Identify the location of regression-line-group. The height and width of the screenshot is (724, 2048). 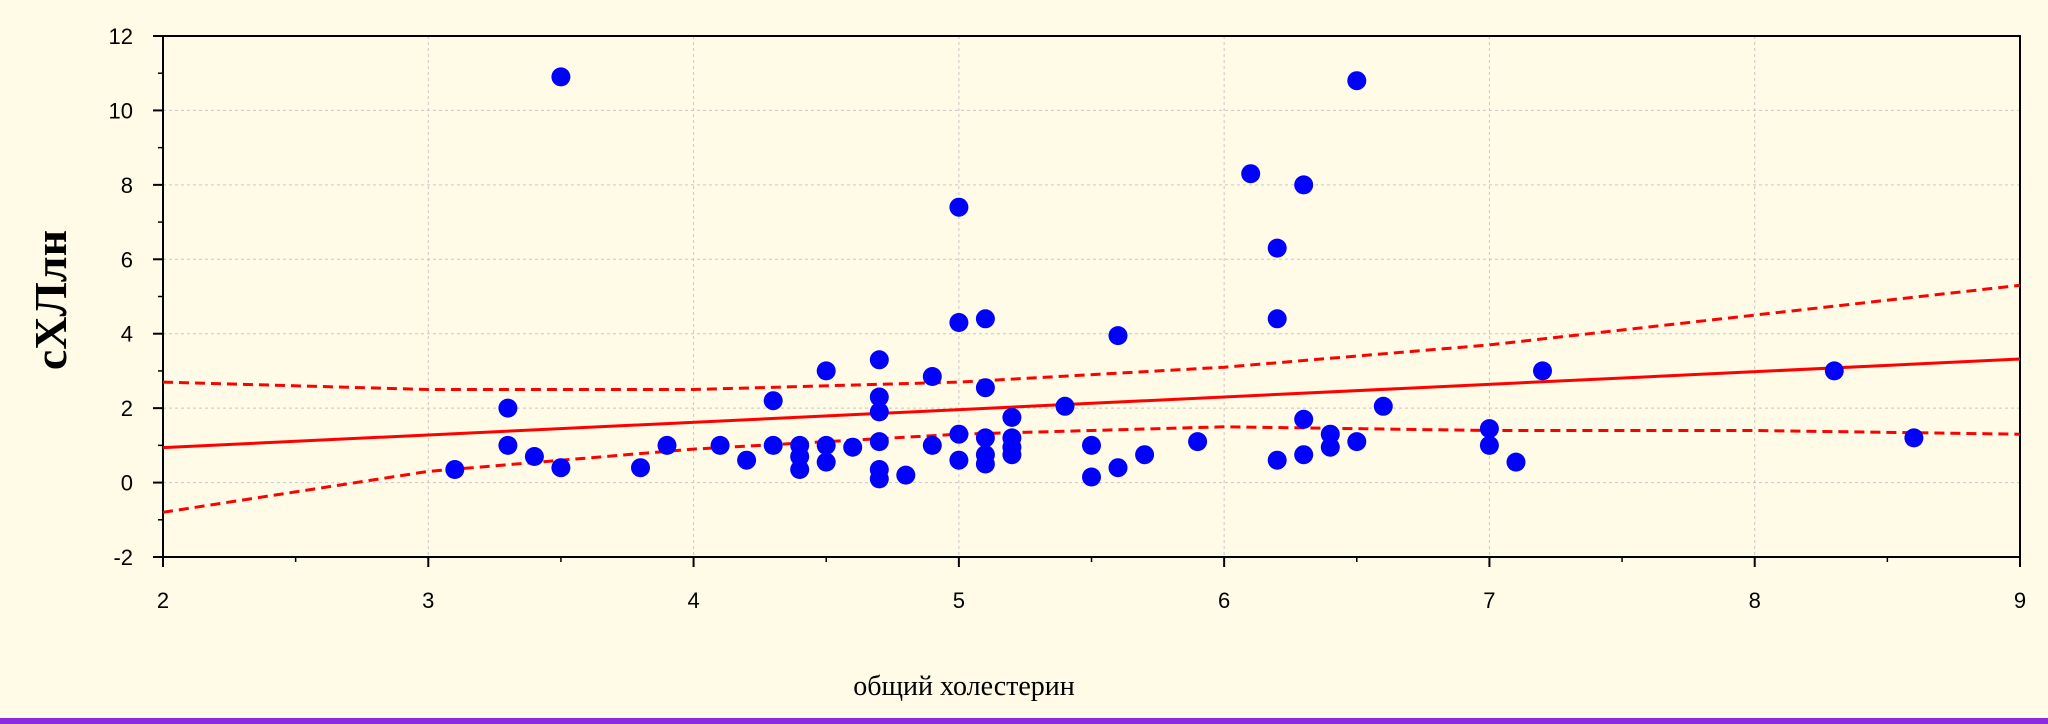
(1091, 403).